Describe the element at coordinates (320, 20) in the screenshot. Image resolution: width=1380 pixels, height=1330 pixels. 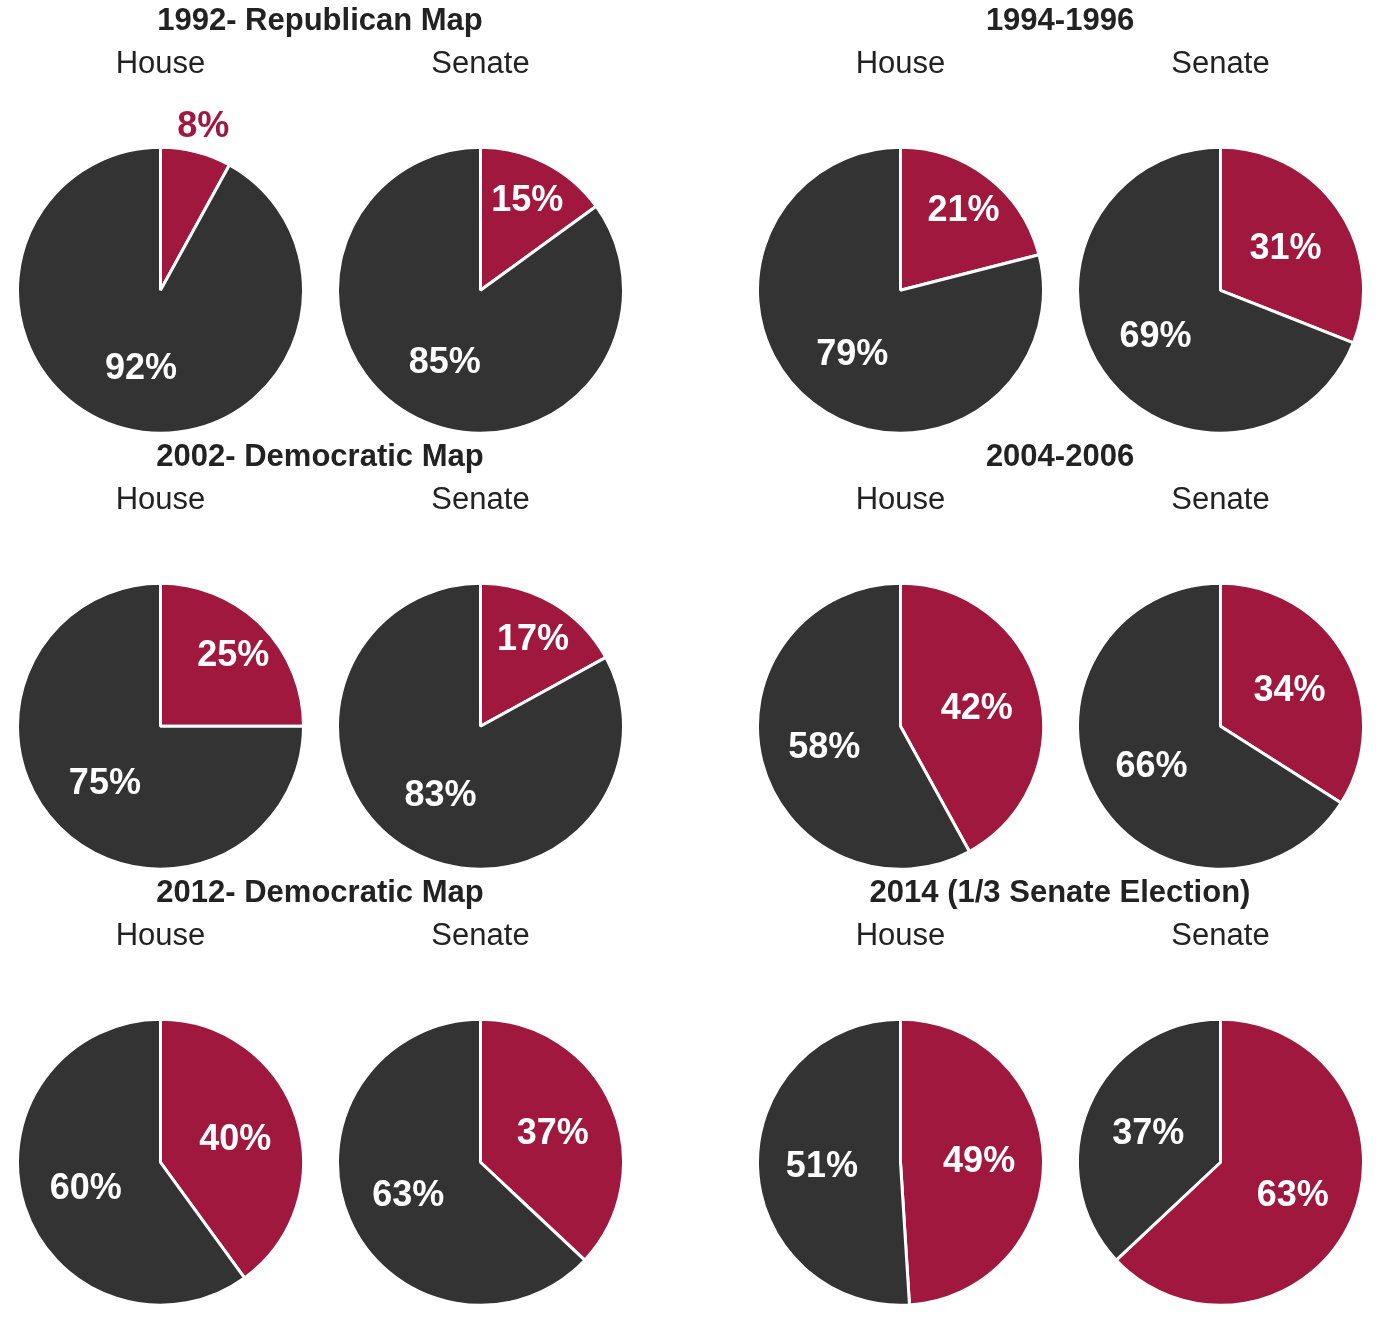
I see `chart-title: 1992- Republican Map` at that location.